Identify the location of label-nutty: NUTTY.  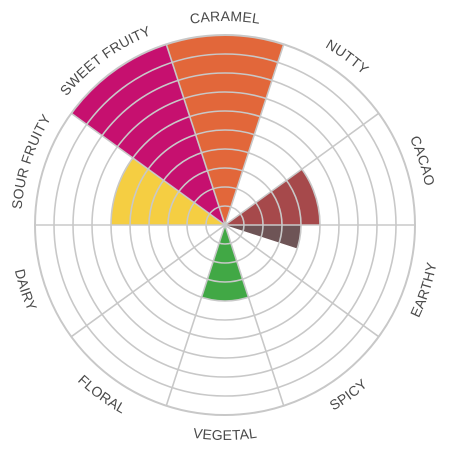
(347, 57).